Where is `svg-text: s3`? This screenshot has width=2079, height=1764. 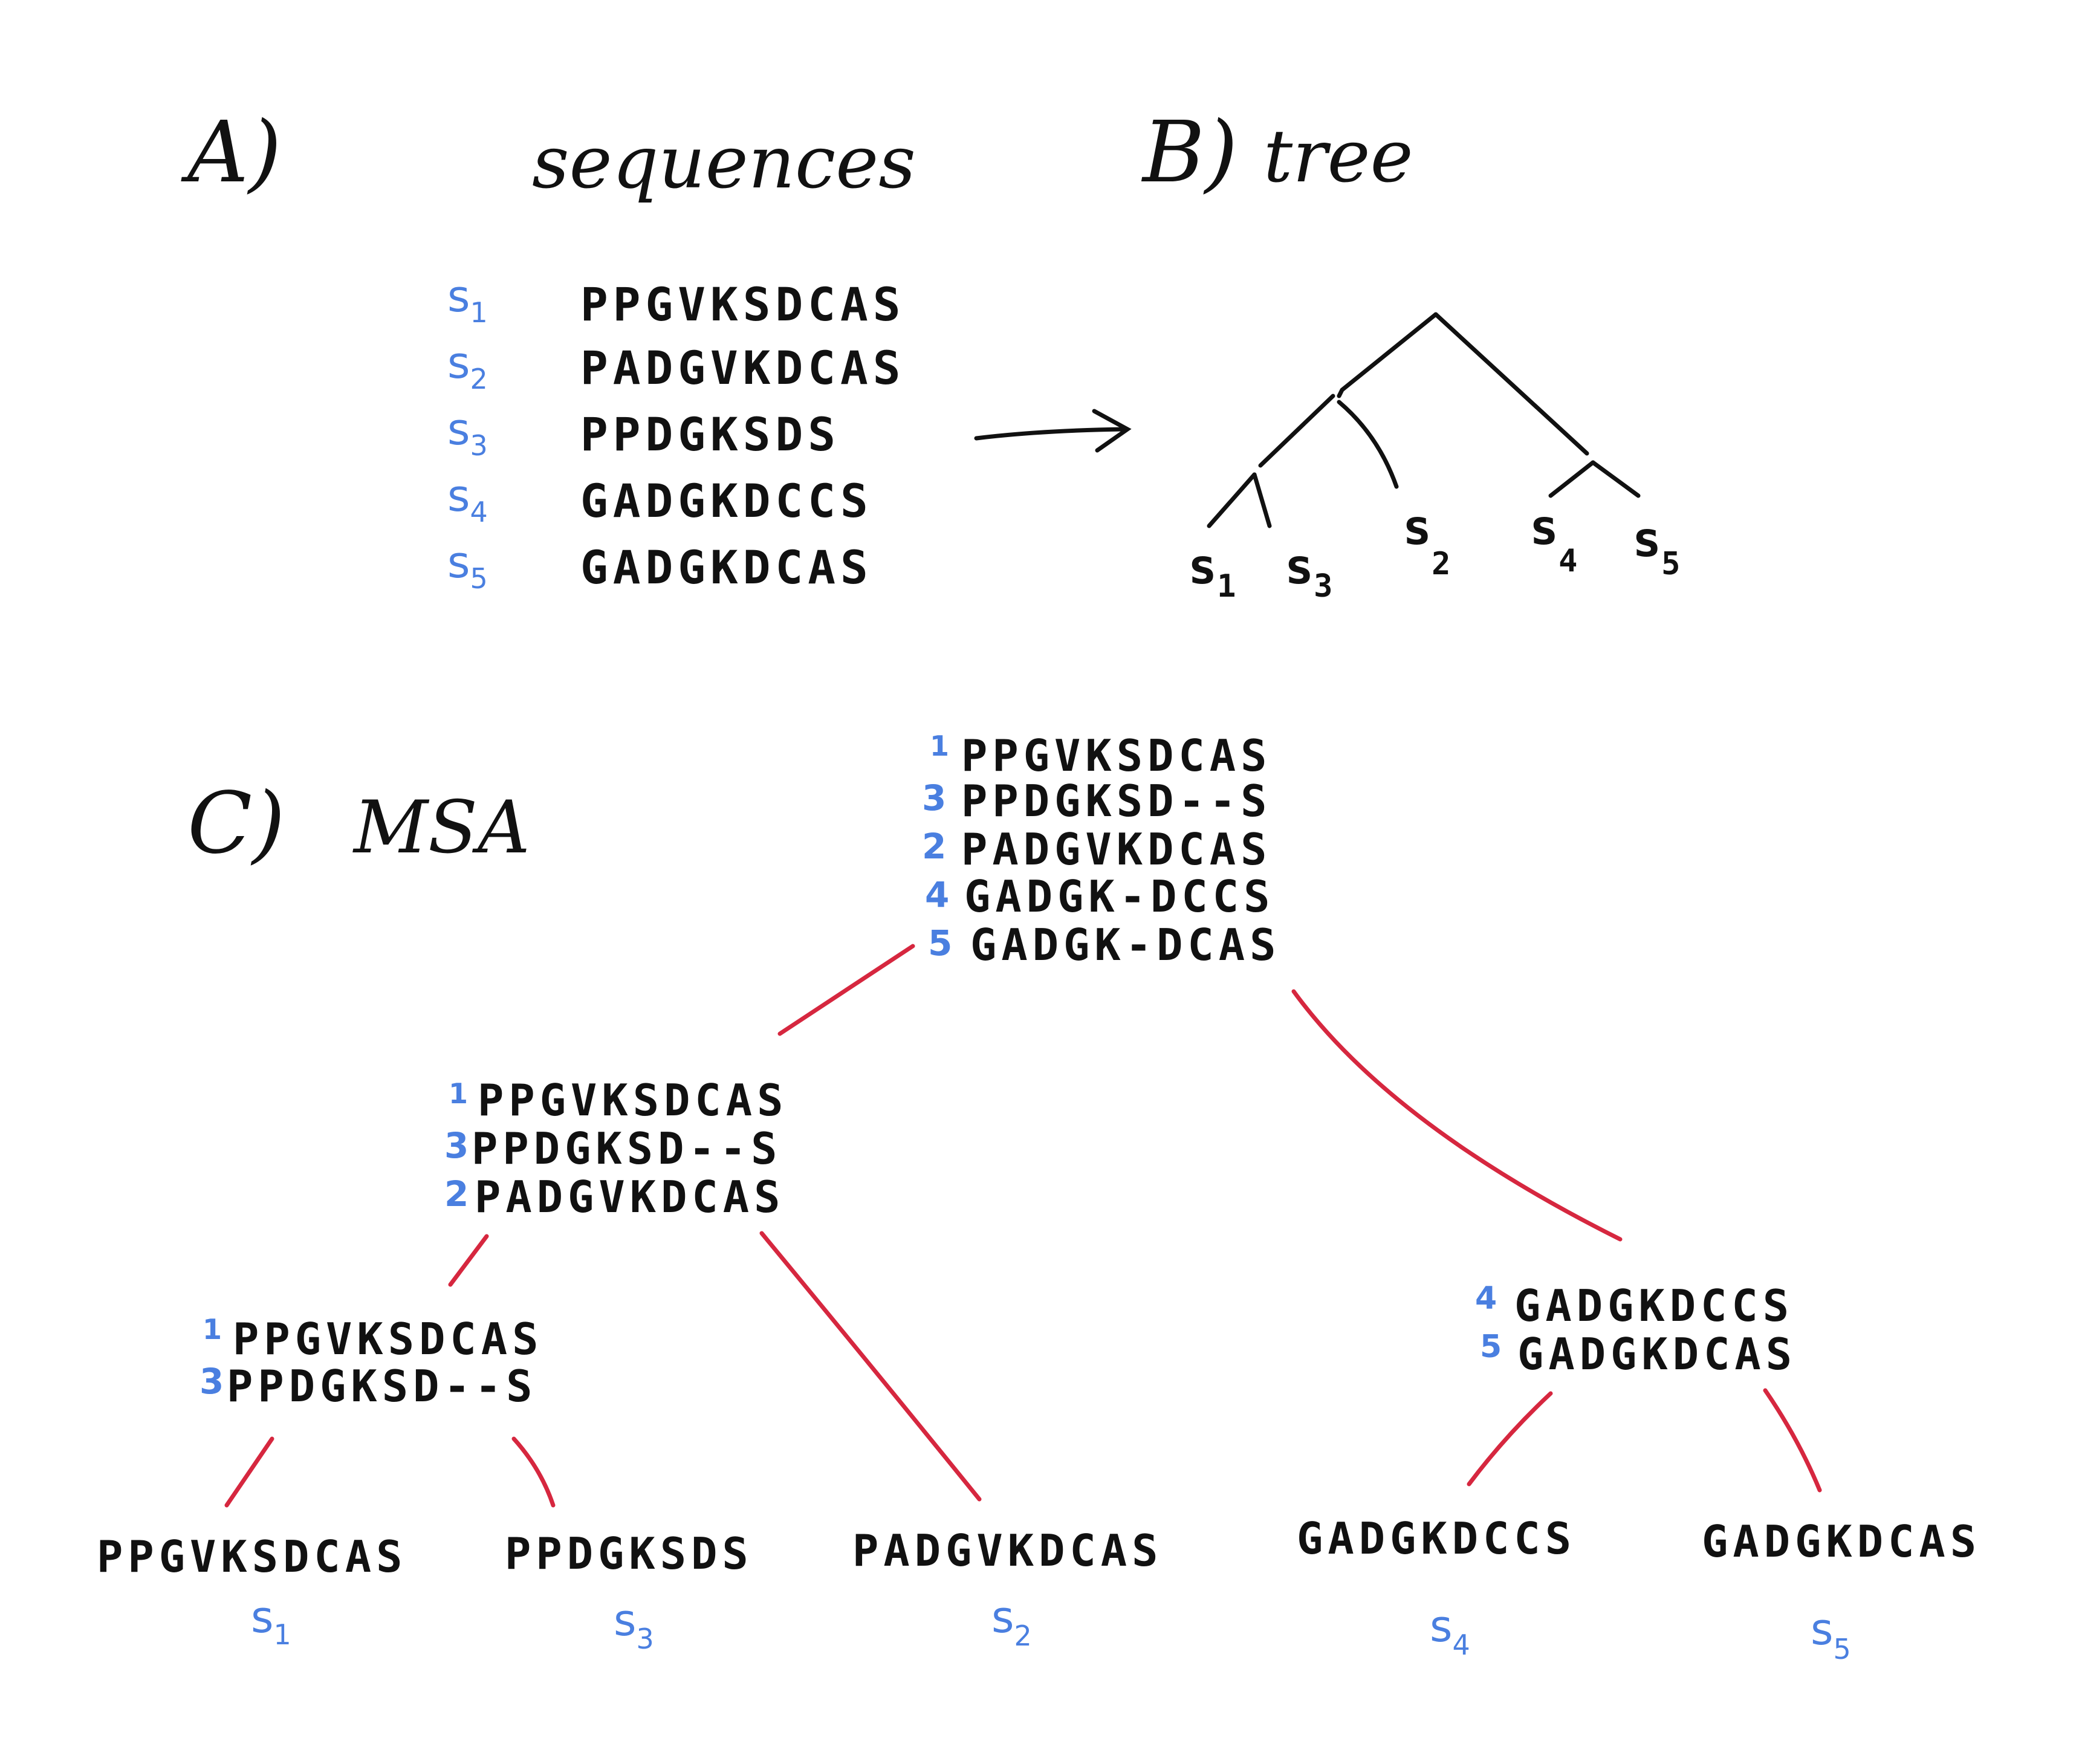
svg-text: s3 is located at coordinates (467, 433).